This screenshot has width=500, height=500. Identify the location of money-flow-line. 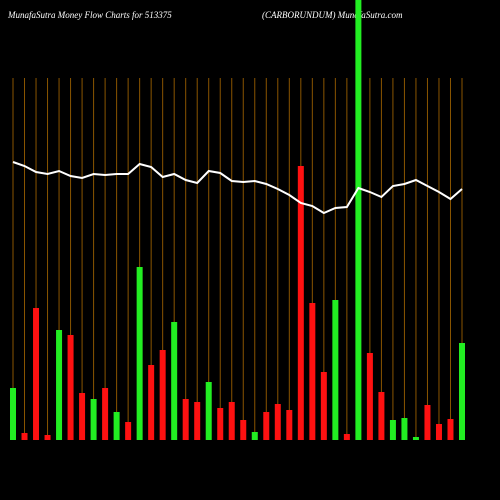
(237, 188).